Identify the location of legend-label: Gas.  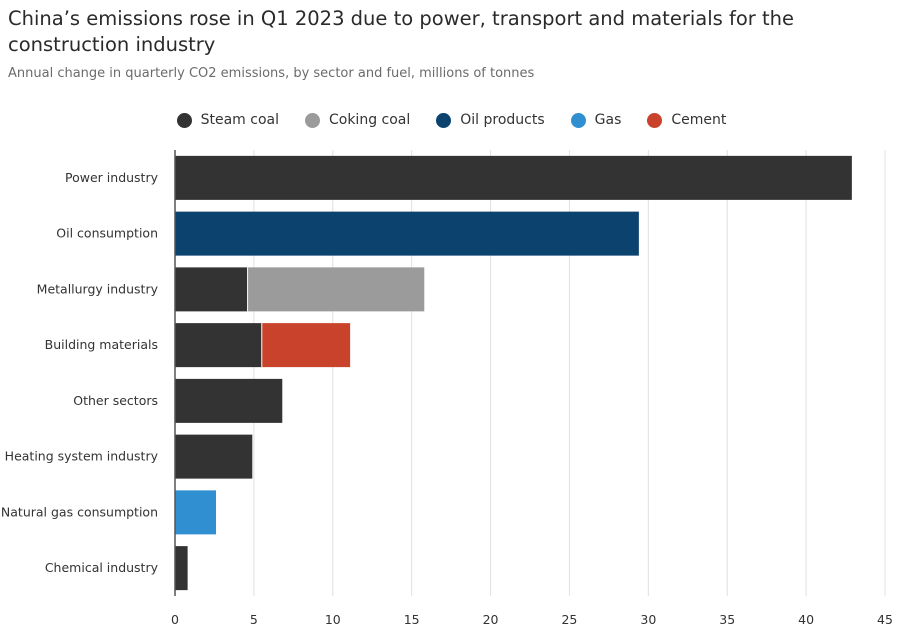
(608, 120).